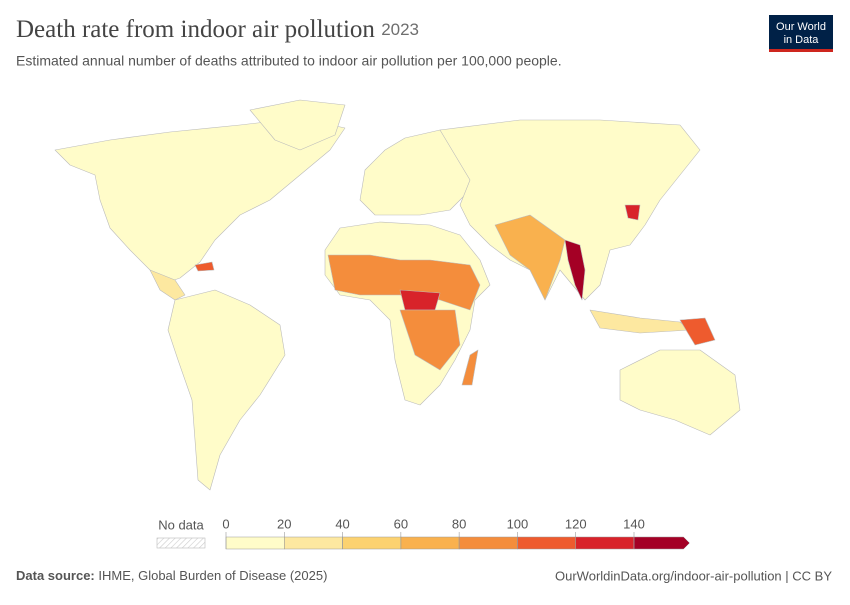 This screenshot has width=850, height=605. What do you see at coordinates (518, 523) in the screenshot?
I see `legend-tick-label: 100` at bounding box center [518, 523].